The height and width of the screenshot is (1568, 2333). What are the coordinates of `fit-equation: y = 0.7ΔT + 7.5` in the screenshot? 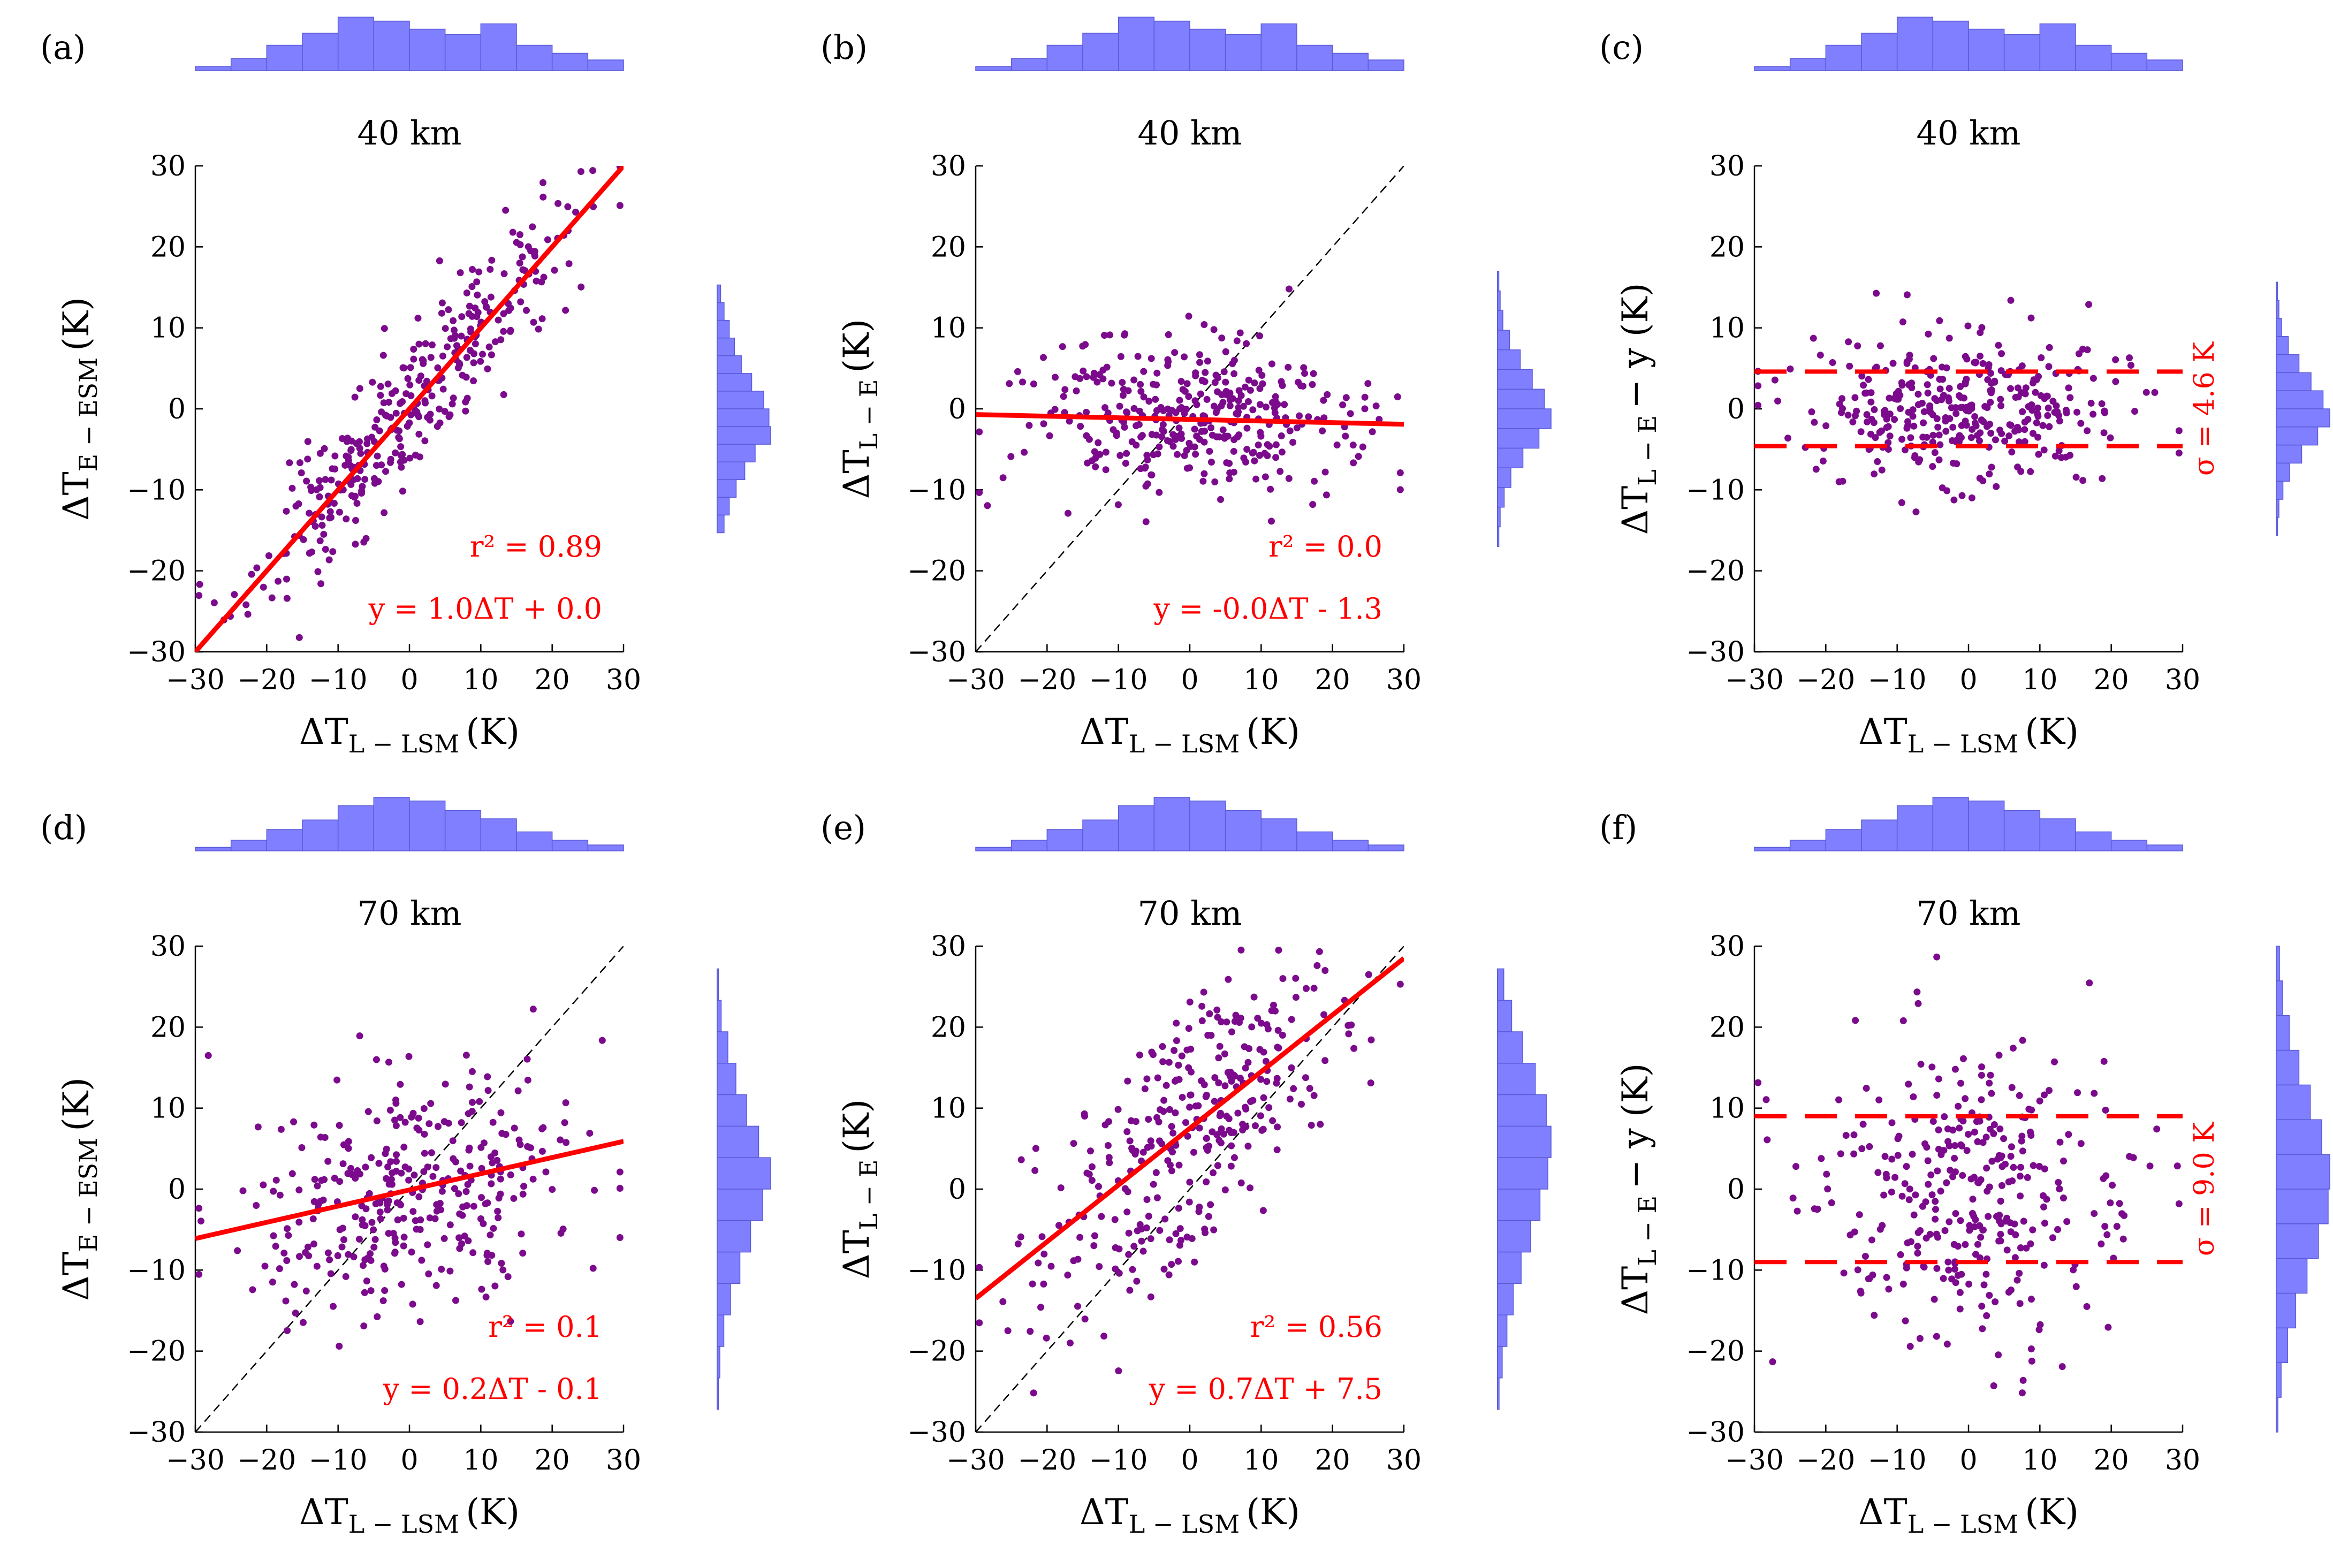 It's located at (1265, 1389).